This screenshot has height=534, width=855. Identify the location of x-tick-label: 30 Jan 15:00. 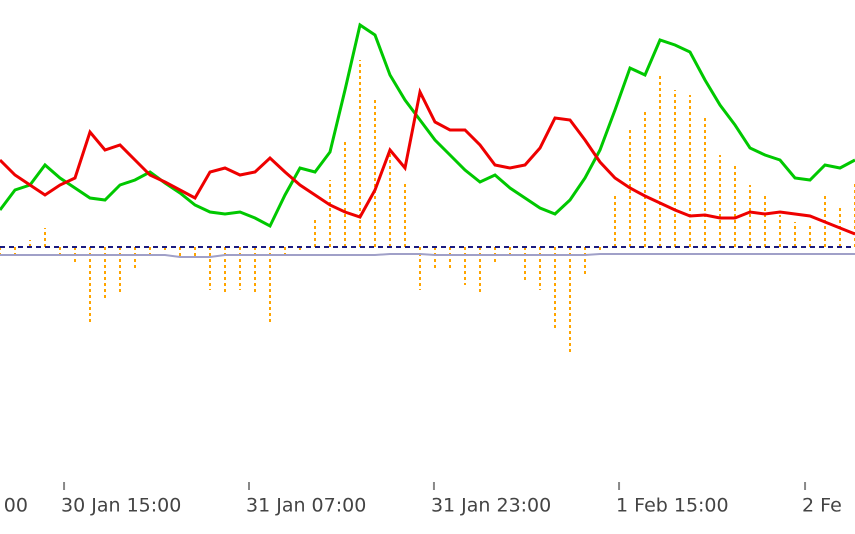
(121, 506).